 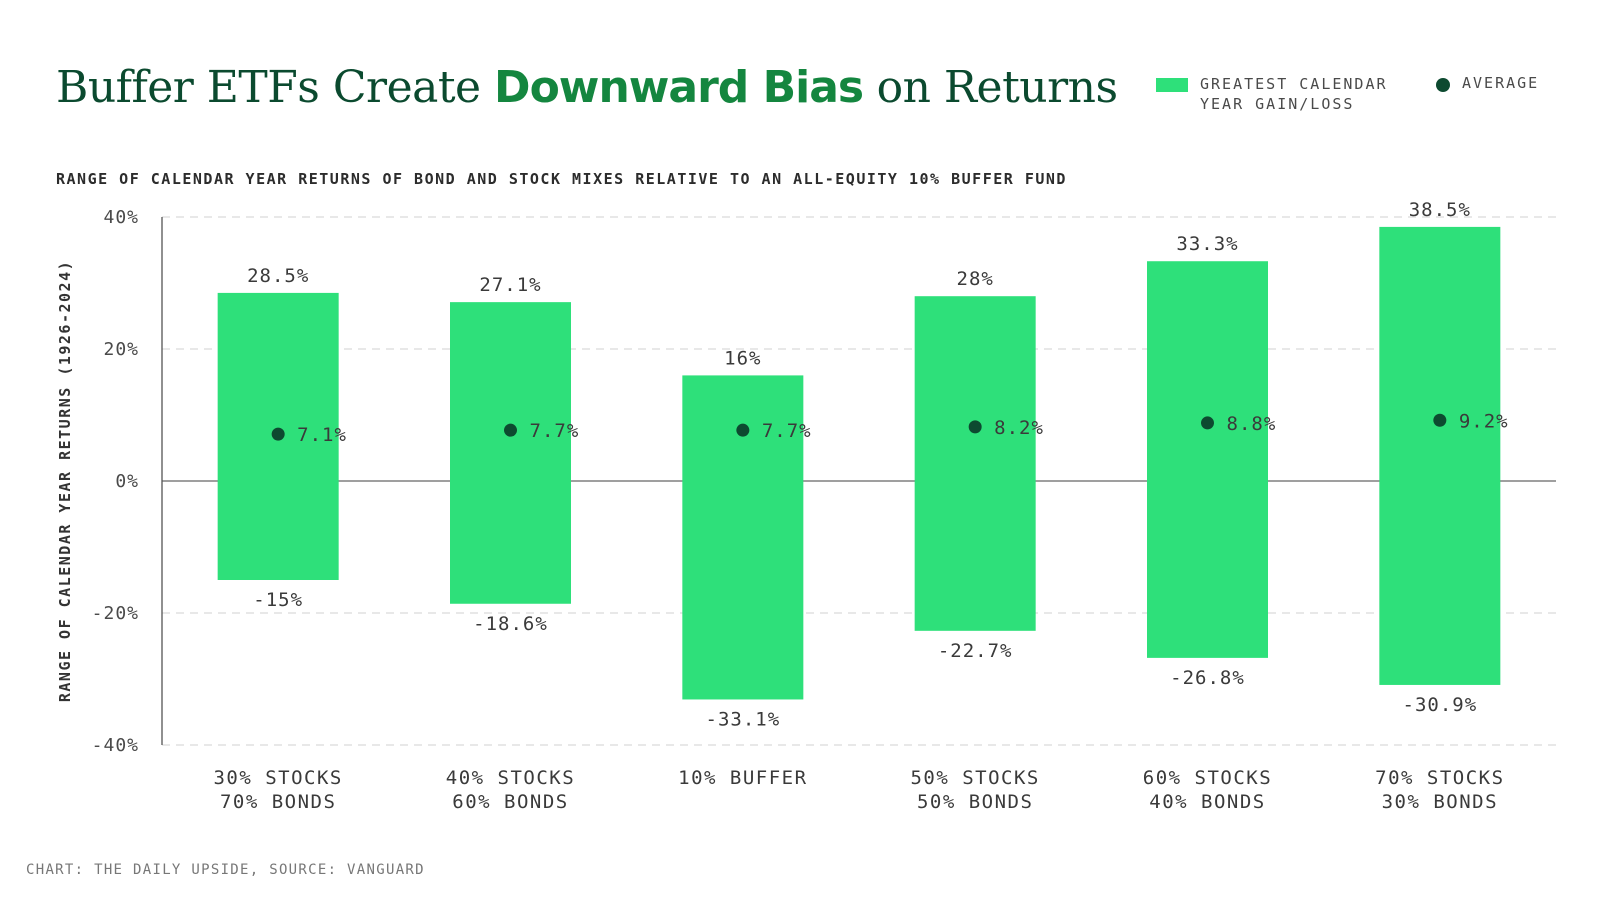 What do you see at coordinates (1484, 421) in the screenshot?
I see `average-label: 9.2%` at bounding box center [1484, 421].